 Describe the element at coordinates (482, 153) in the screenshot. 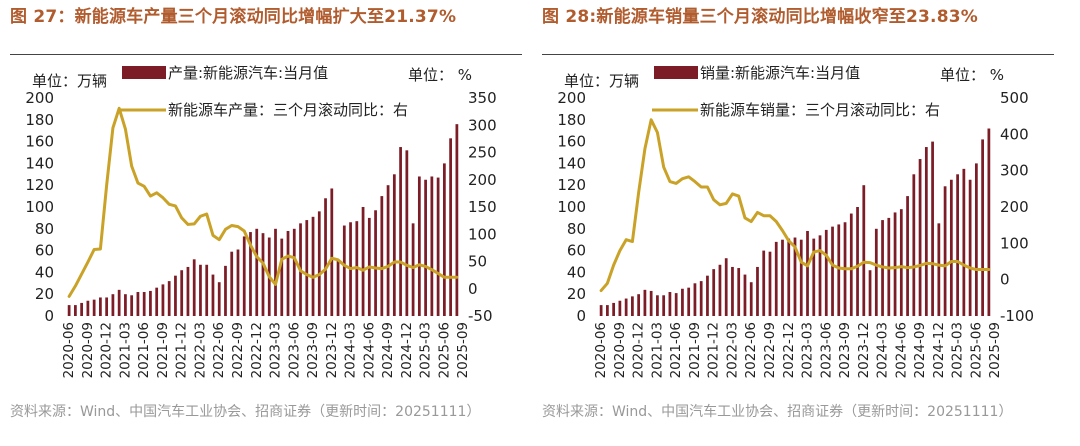

I see `y-right-tick-label: 250` at that location.